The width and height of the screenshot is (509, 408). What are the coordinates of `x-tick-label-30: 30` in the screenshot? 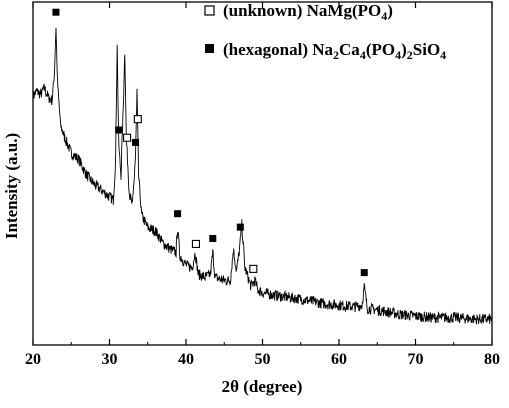 It's located at (110, 359).